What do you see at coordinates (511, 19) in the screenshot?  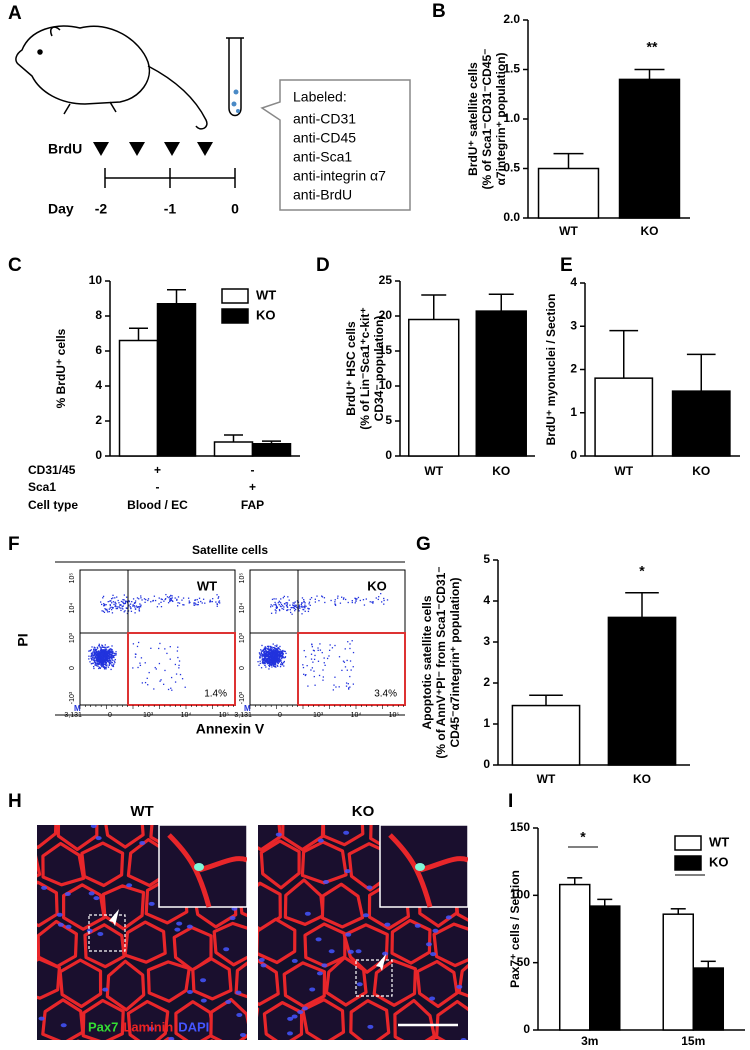 I see `y-tick-label: 2.0` at bounding box center [511, 19].